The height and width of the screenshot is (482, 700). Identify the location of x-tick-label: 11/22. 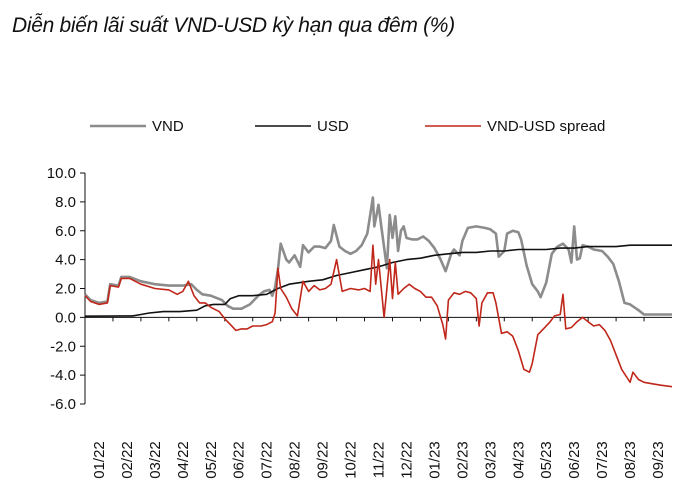
(379, 460).